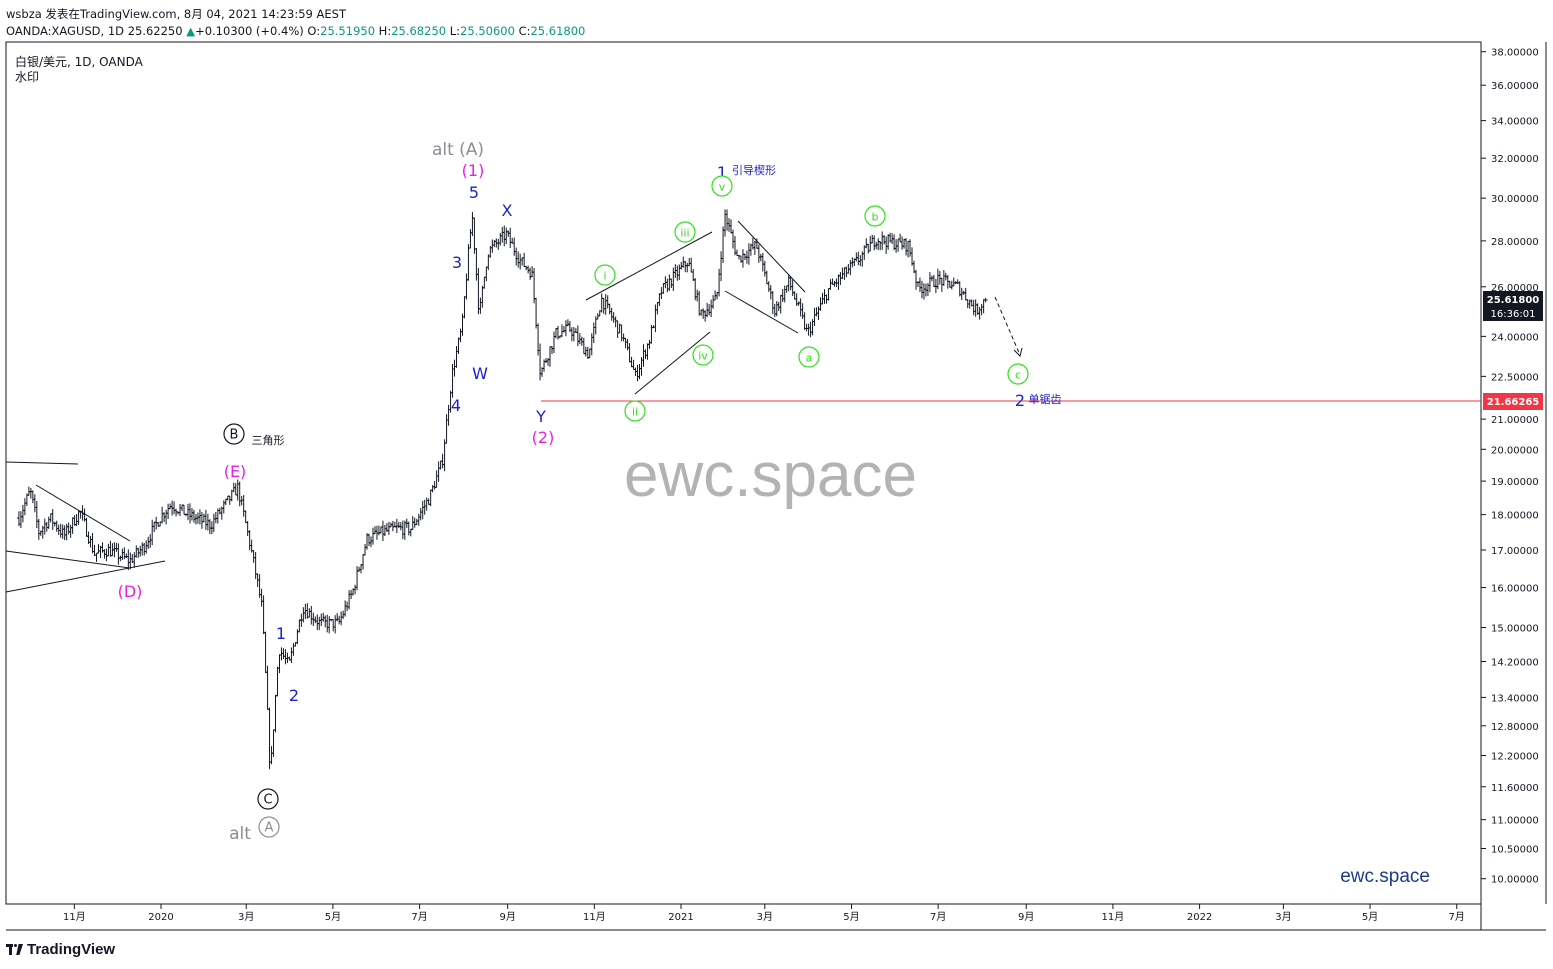  What do you see at coordinates (455, 31) in the screenshot?
I see `low-label: L:` at bounding box center [455, 31].